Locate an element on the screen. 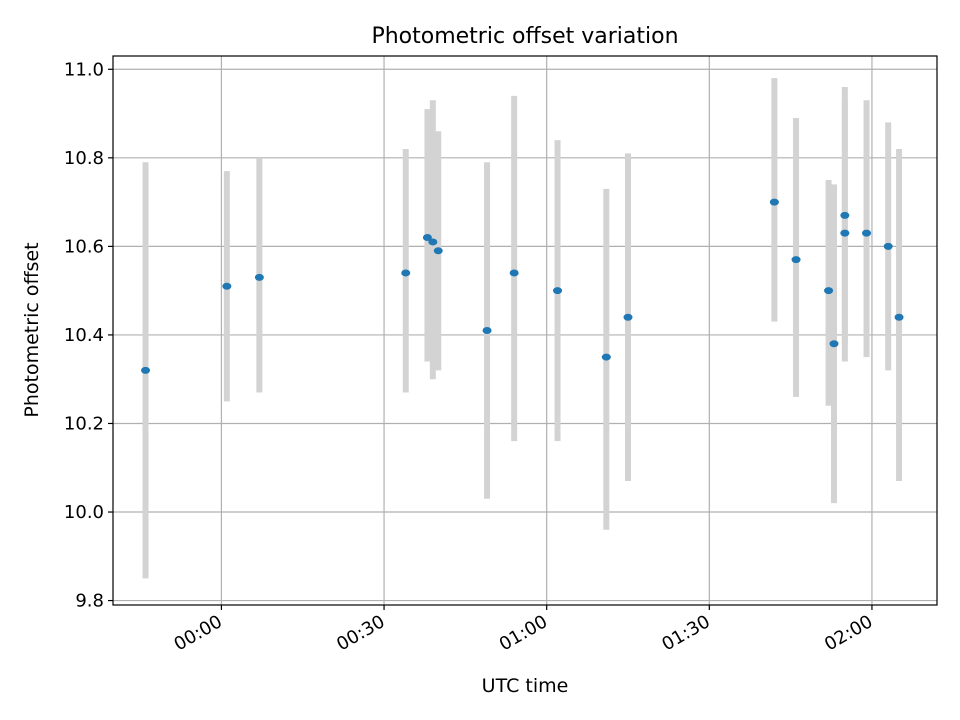  y-tick-label: 10.8 is located at coordinates (84, 158).